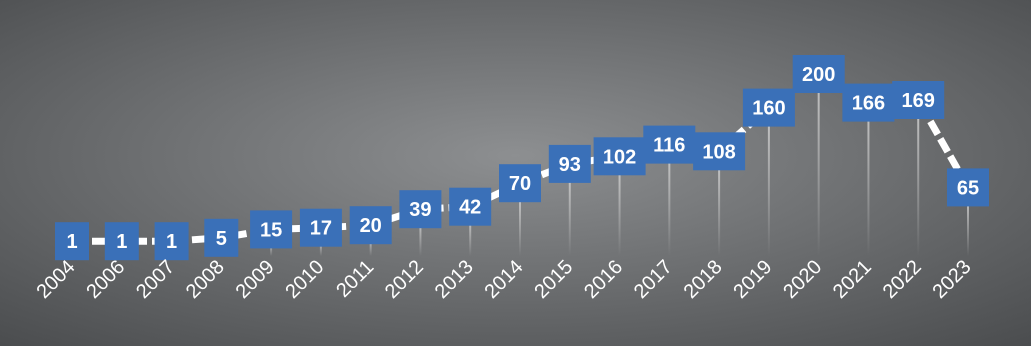  I want to click on data-label-text: 65, so click(968, 188).